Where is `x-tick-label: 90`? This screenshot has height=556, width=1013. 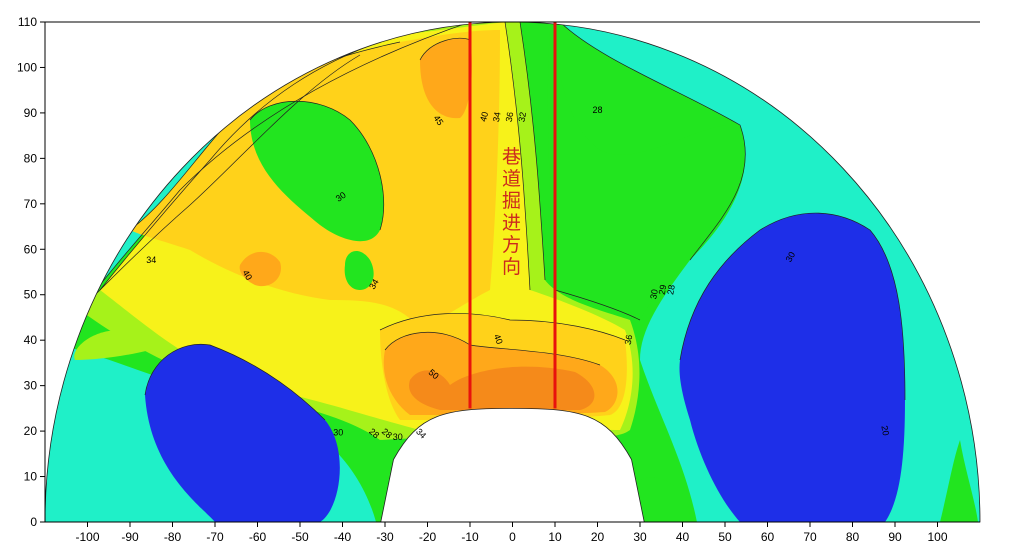
x-tick-label: 90 is located at coordinates (895, 537).